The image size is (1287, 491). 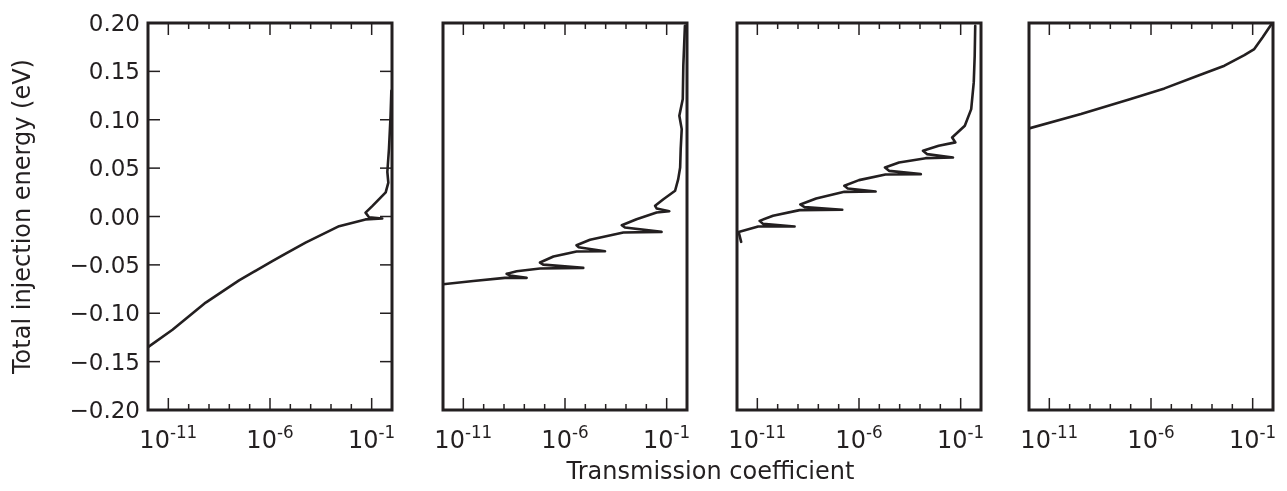 I want to click on y-tick-label: 0.05, so click(x=114, y=168).